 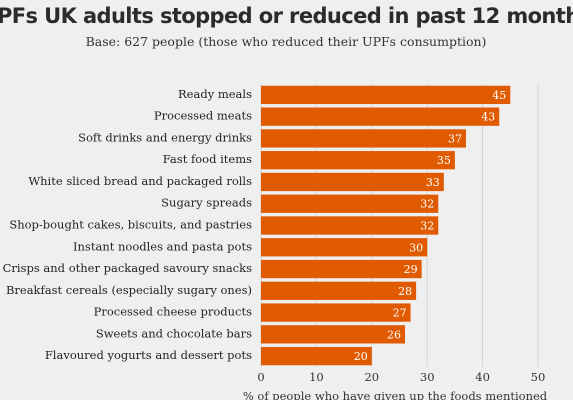 I want to click on x-tick-label: 20, so click(x=371, y=377).